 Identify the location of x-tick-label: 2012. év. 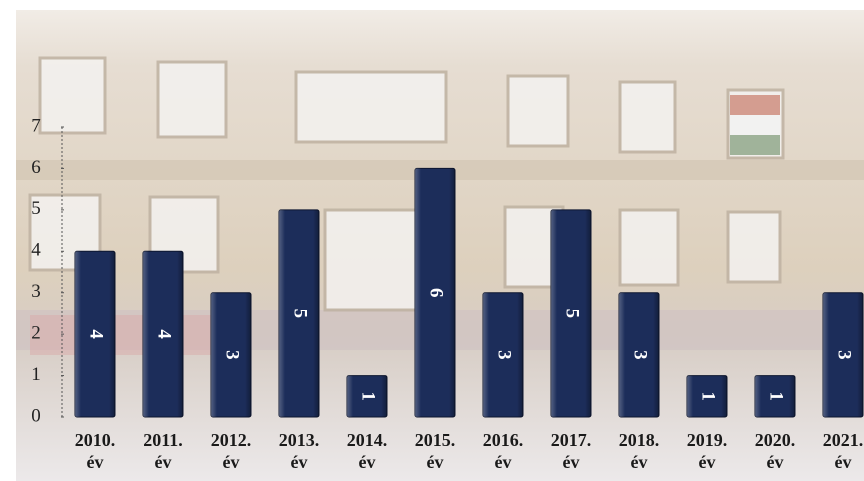
(231, 451).